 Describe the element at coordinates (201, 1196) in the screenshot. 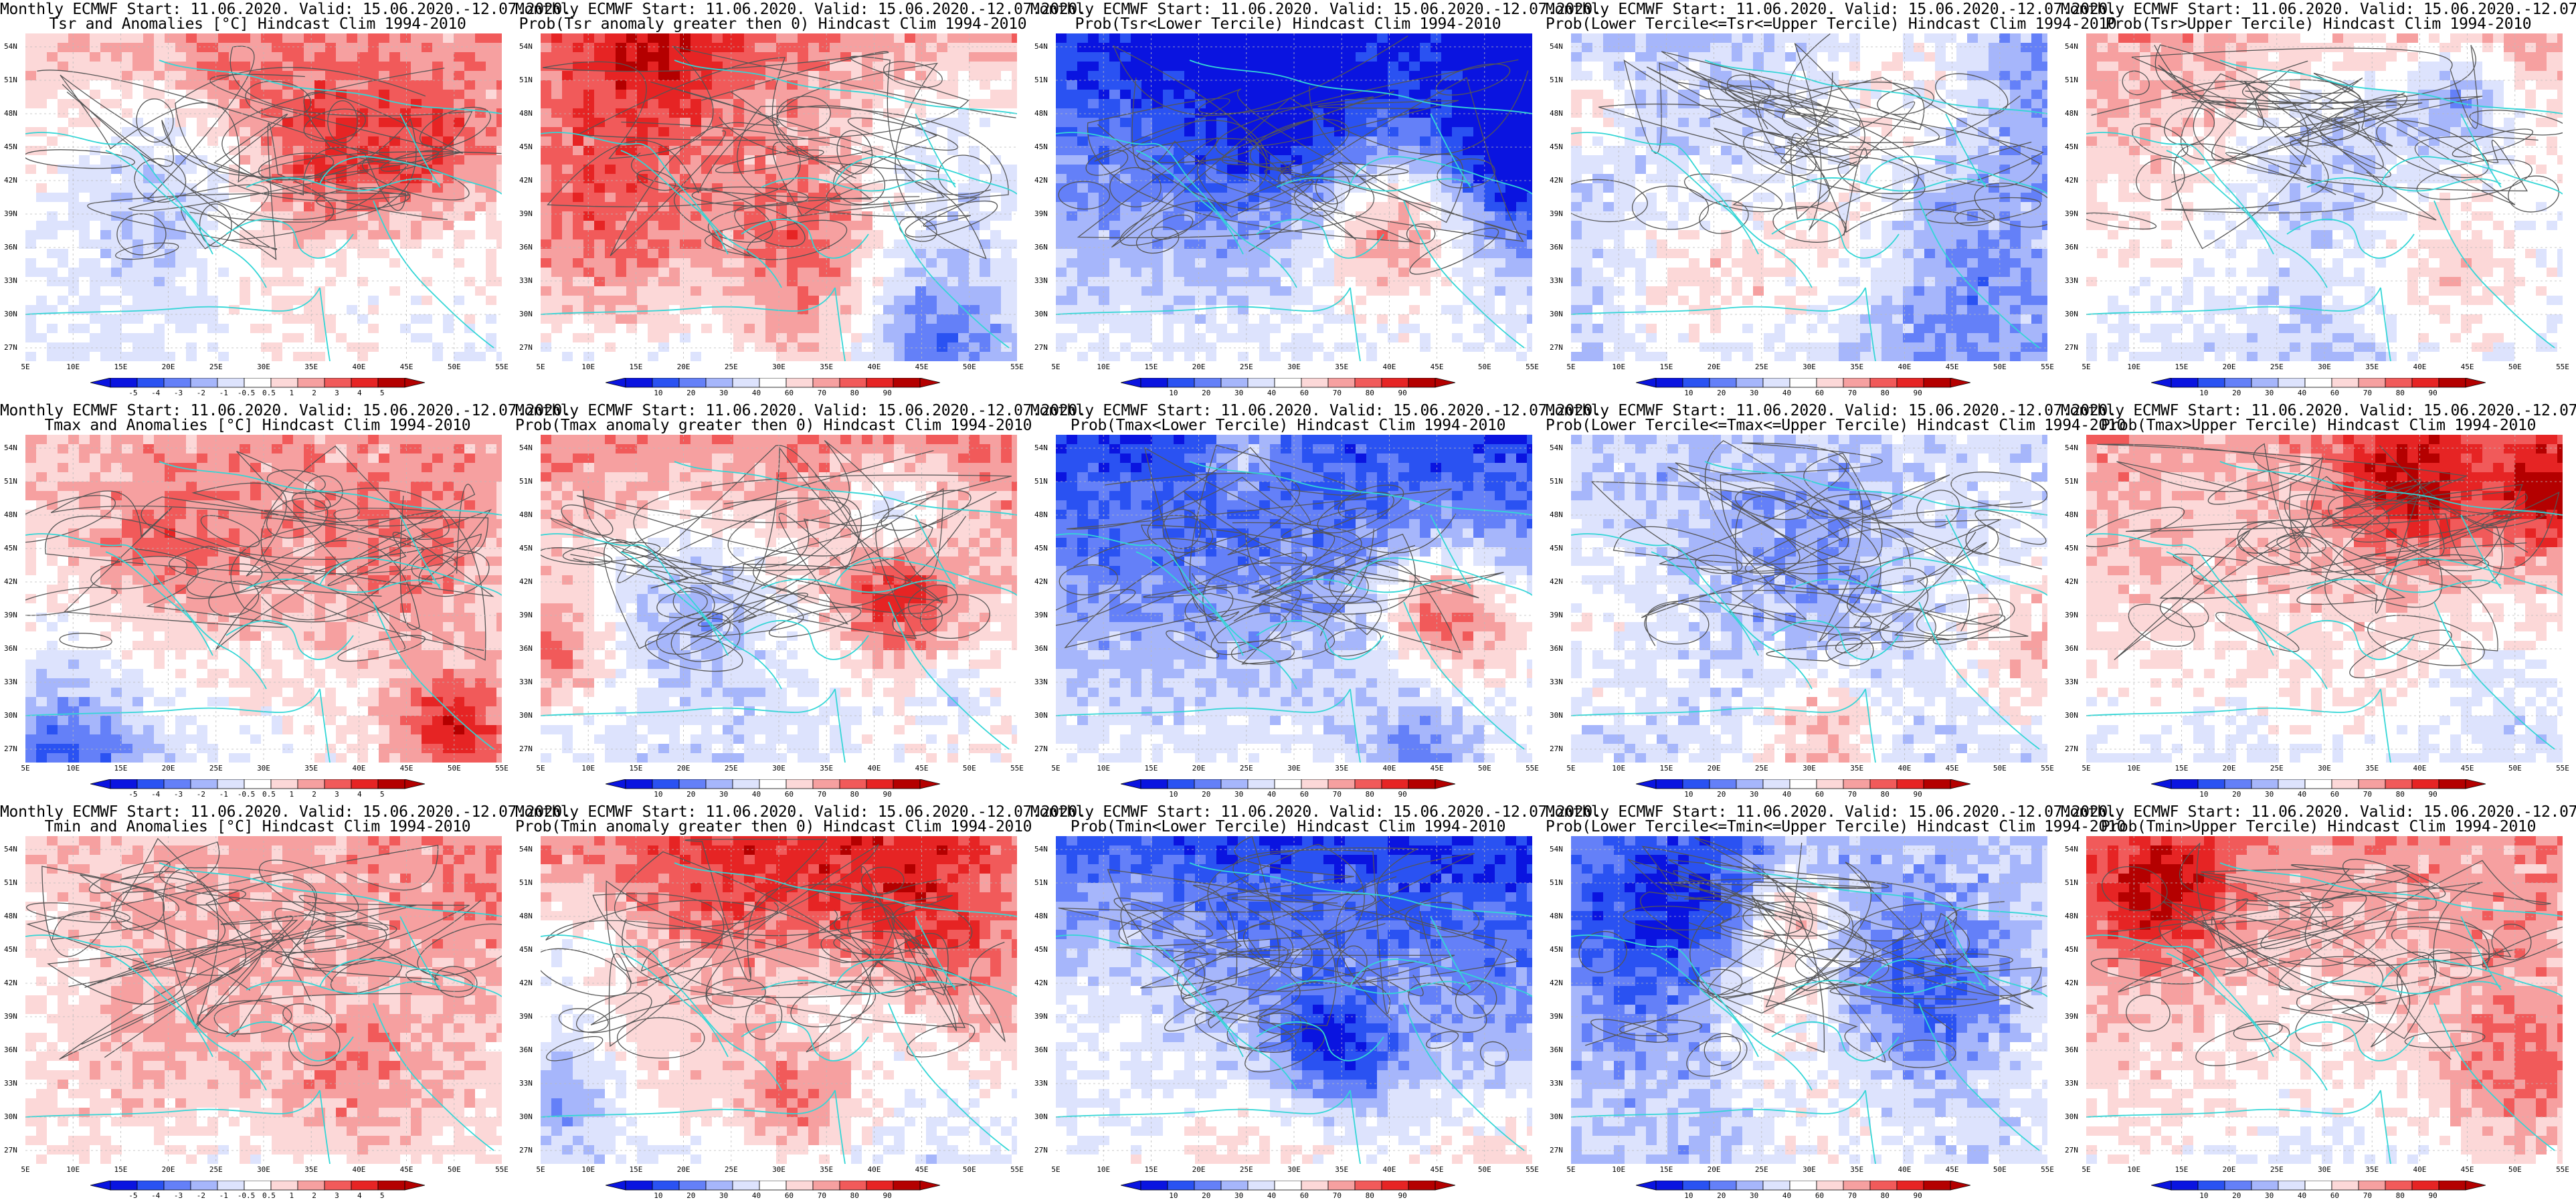

I see `colorbar-label: -2` at that location.